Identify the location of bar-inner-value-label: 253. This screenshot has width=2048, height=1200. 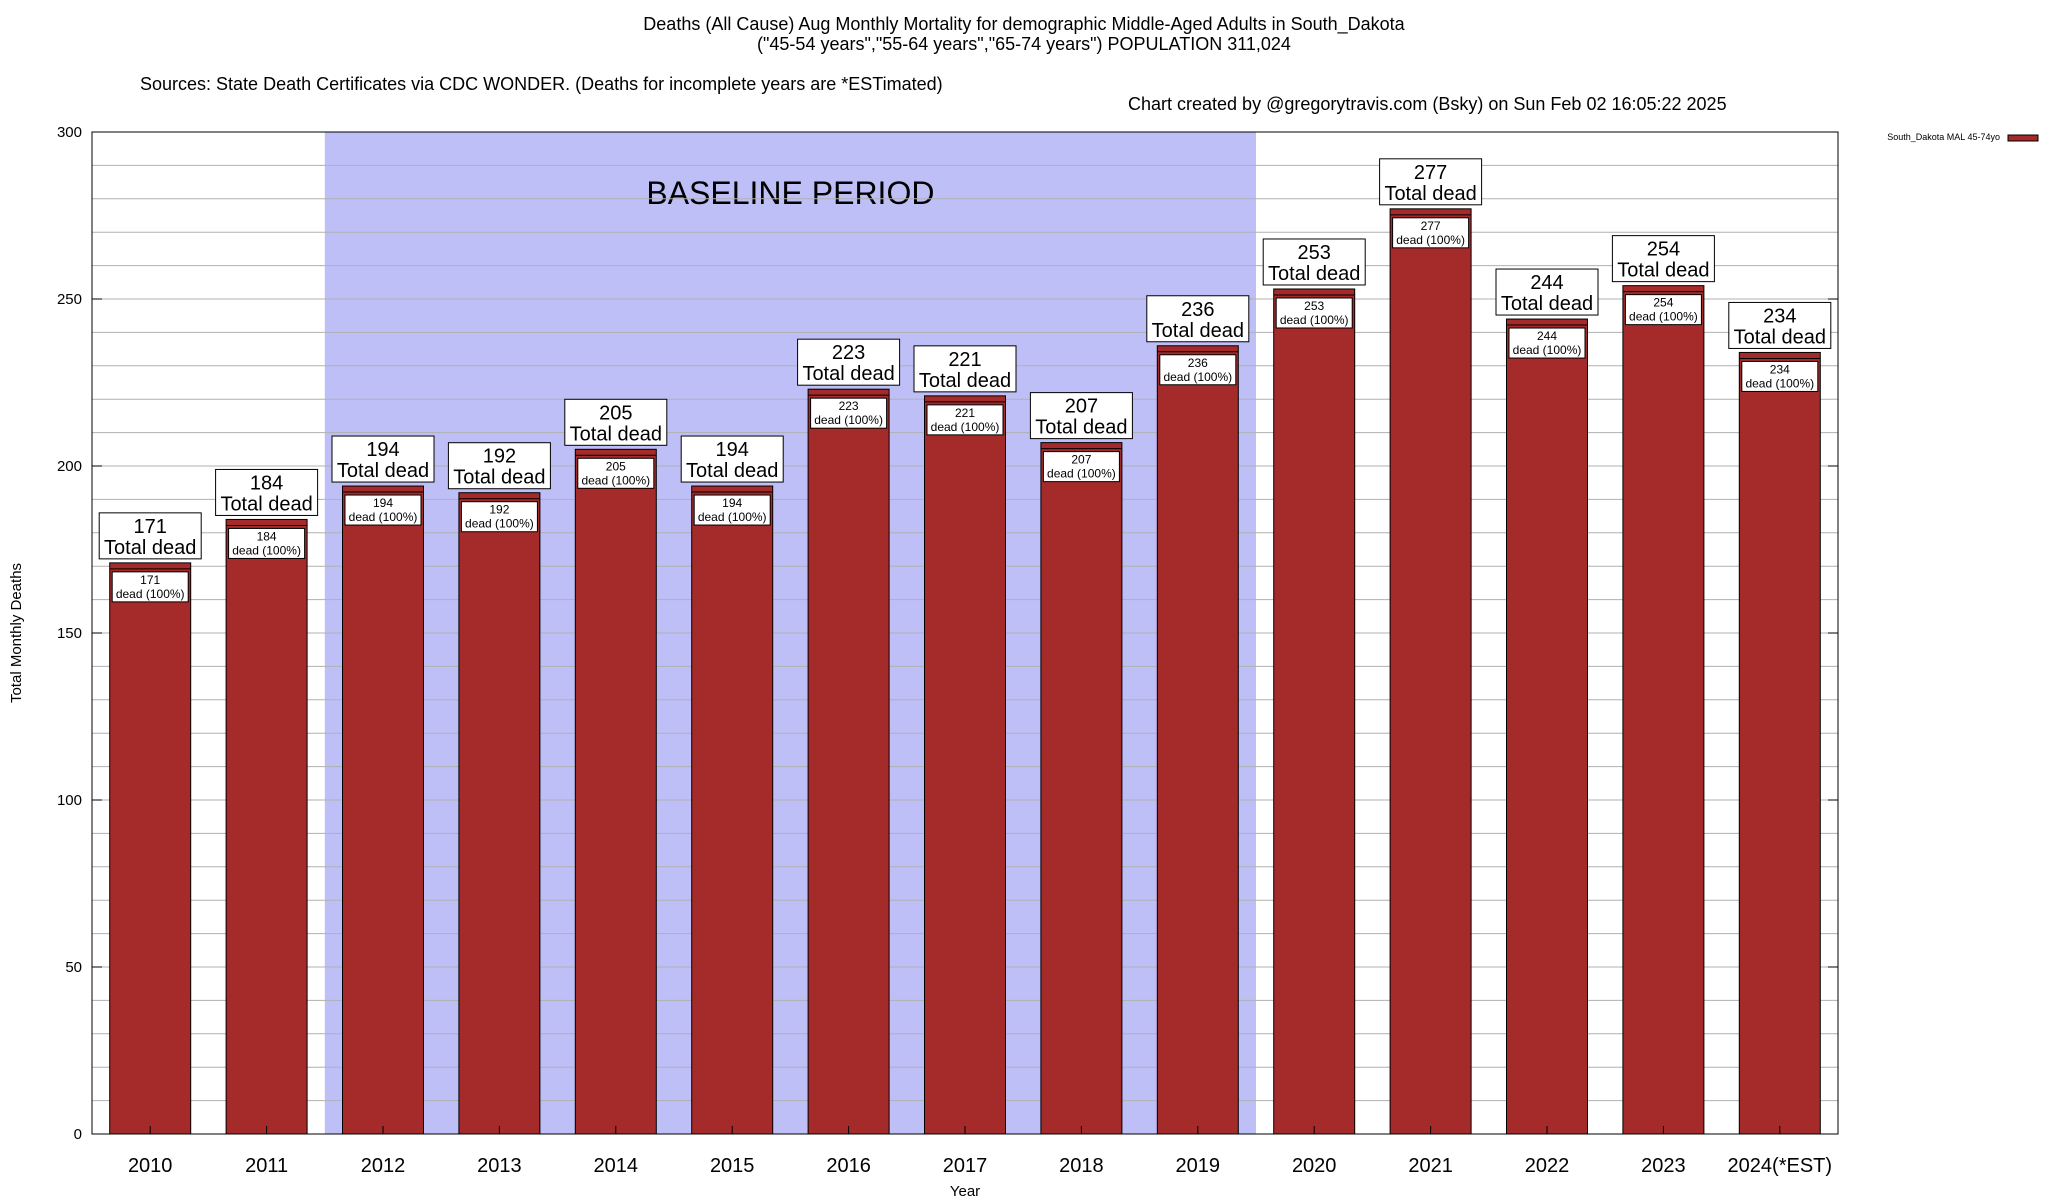
(1314, 306).